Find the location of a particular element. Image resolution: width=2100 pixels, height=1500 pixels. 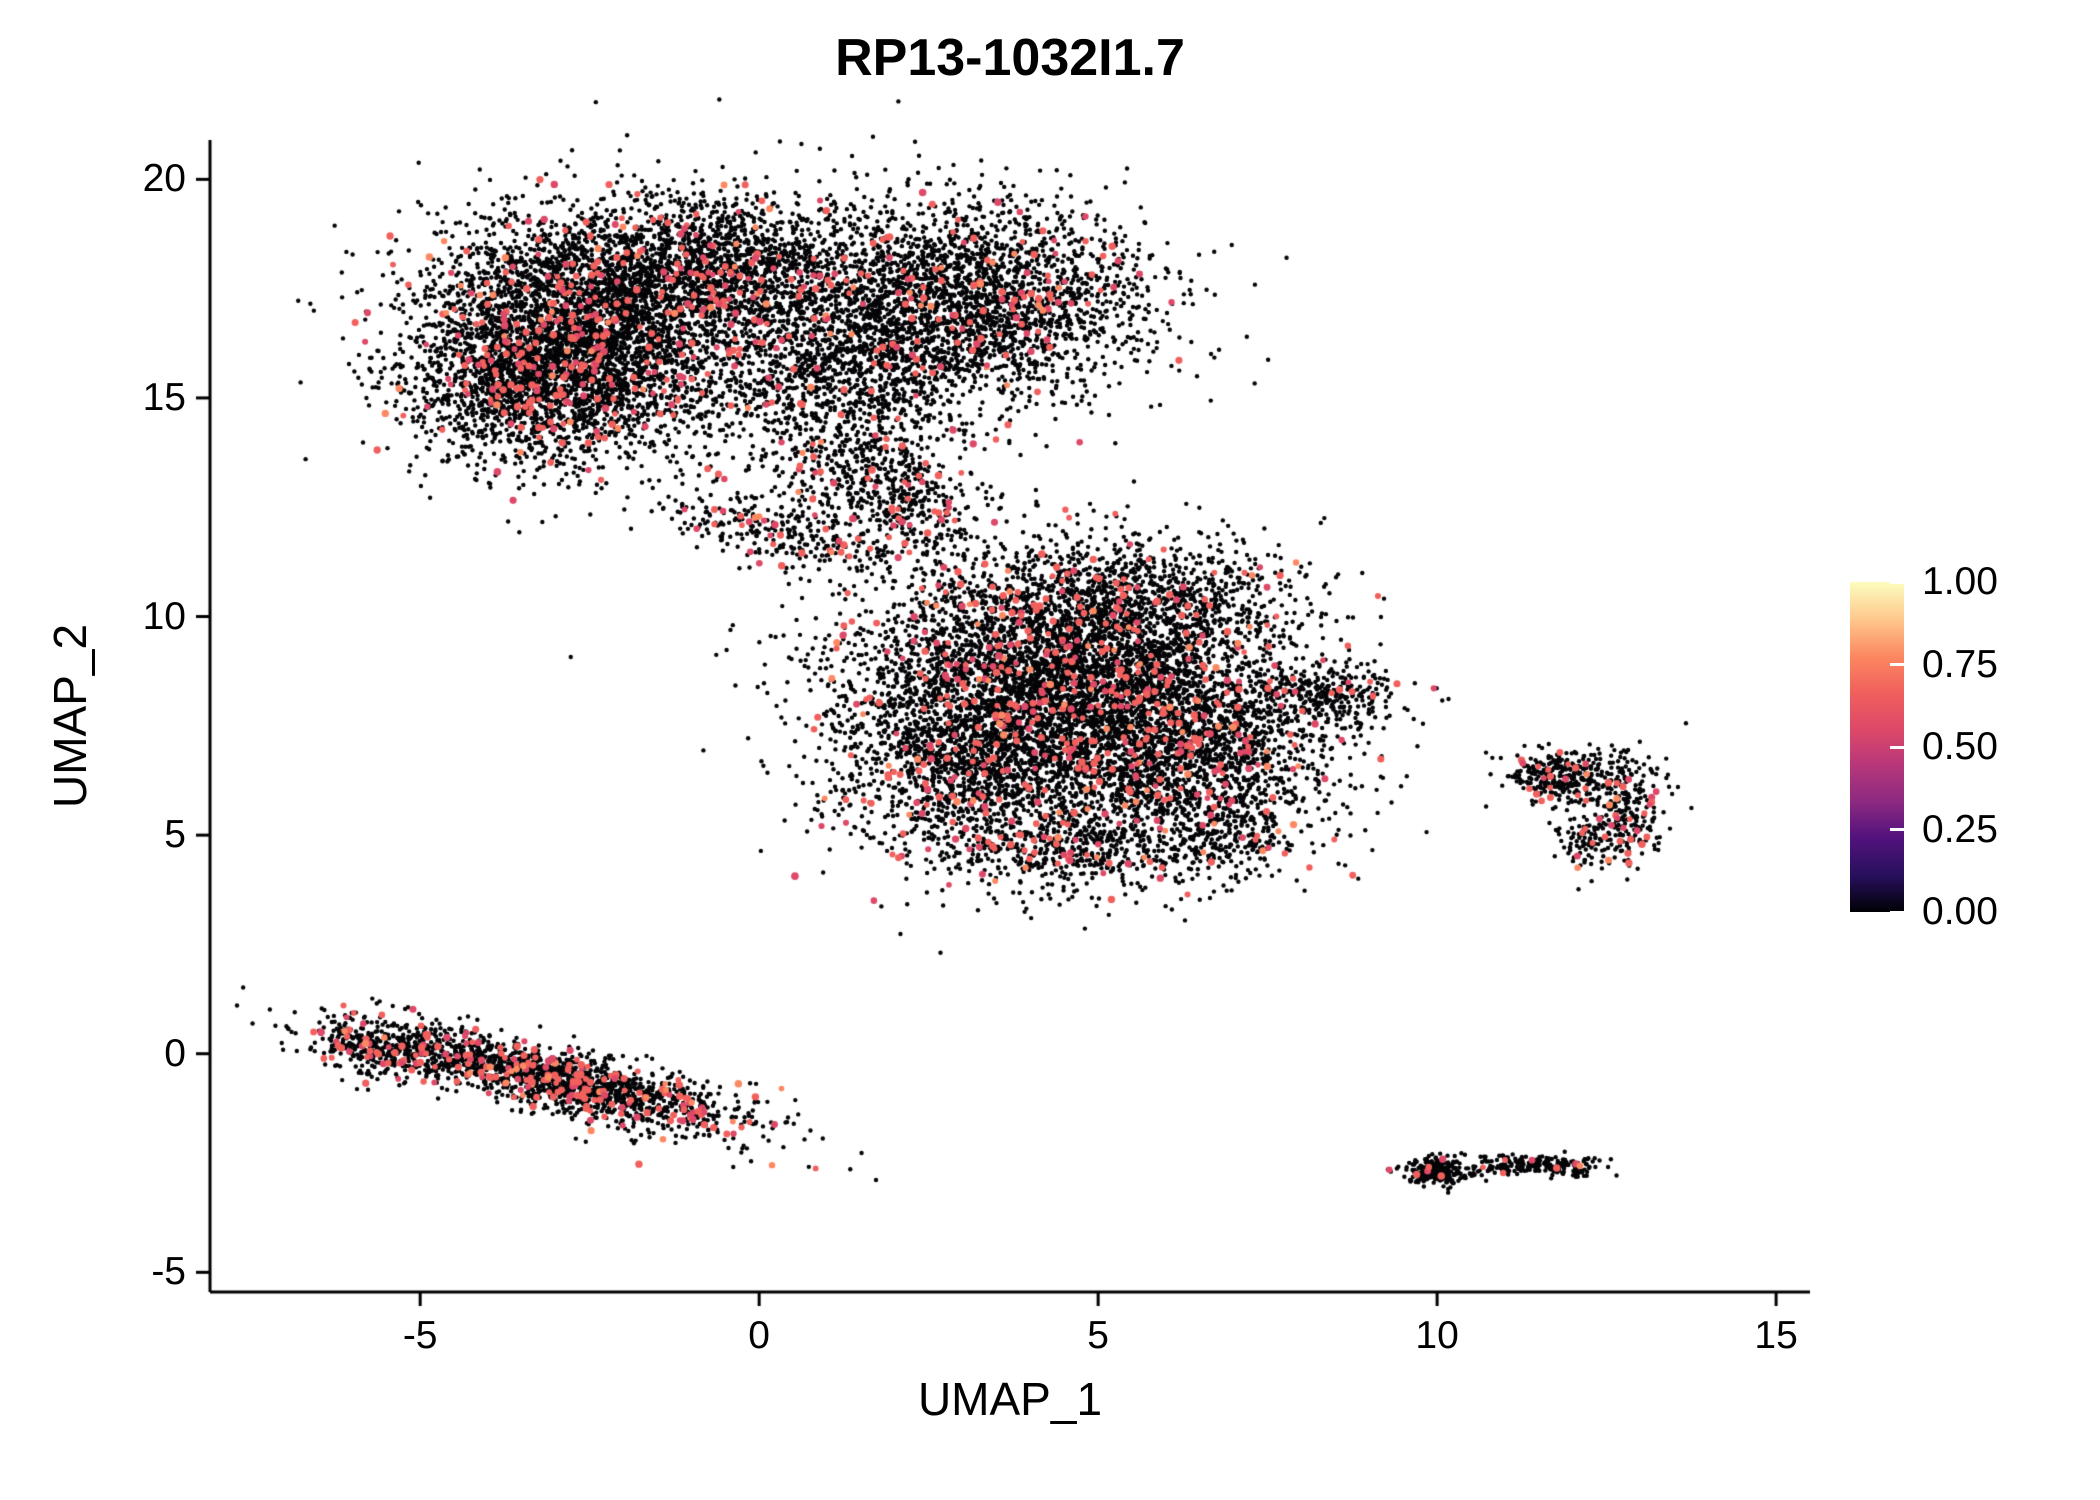

x-tick-label: 5 is located at coordinates (1098, 1335).